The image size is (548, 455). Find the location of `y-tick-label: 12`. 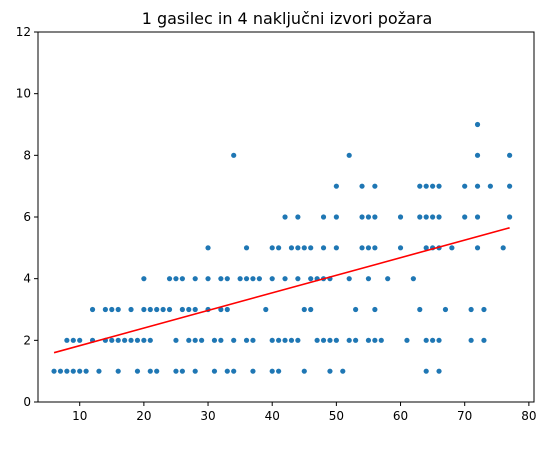

y-tick-label: 12 is located at coordinates (23, 32).